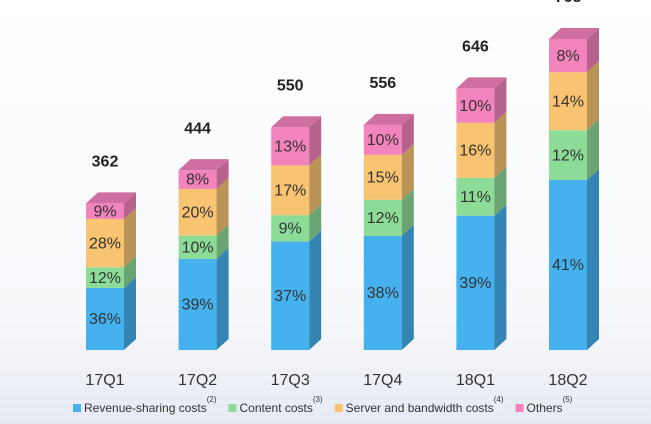  I want to click on total-label: 550, so click(290, 85).